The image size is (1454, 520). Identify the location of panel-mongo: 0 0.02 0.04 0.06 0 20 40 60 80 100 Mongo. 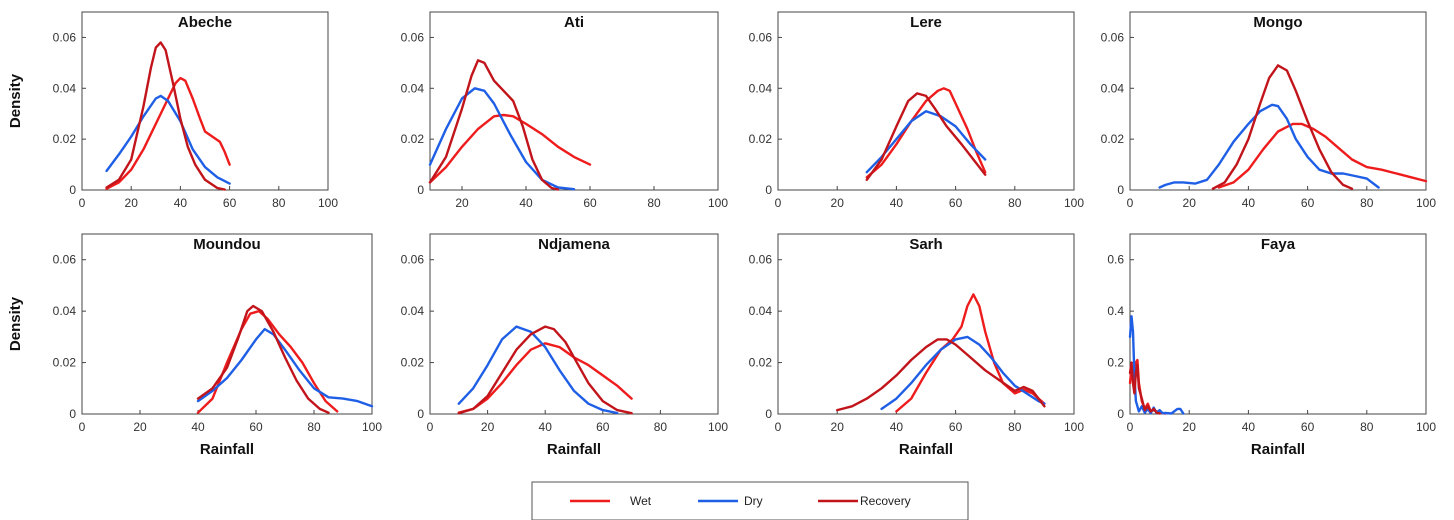
(1268, 110).